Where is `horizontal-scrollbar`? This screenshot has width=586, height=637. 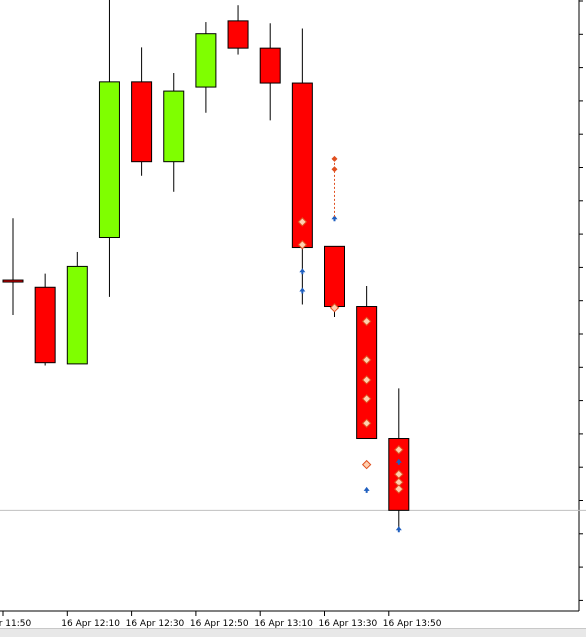 horizontal-scrollbar is located at coordinates (293, 632).